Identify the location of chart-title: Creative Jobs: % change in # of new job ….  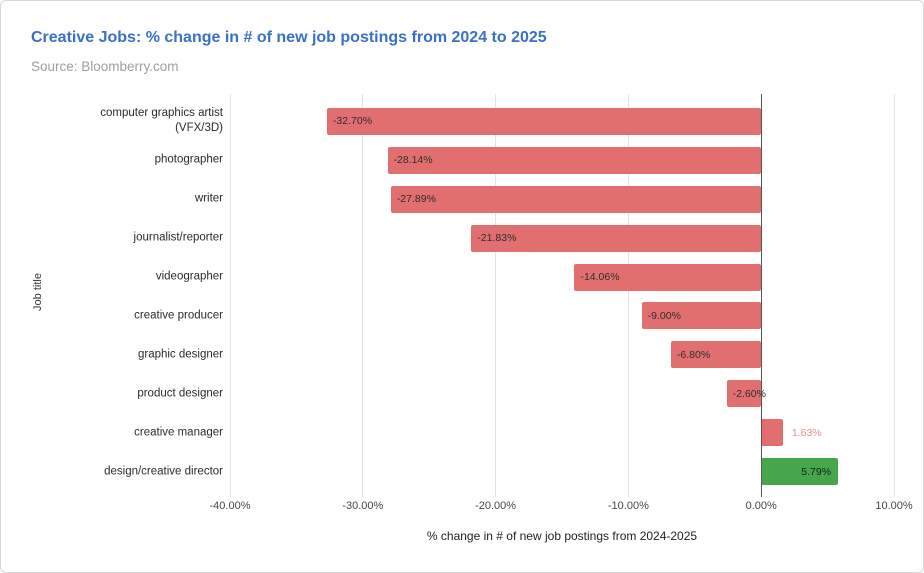
(289, 37).